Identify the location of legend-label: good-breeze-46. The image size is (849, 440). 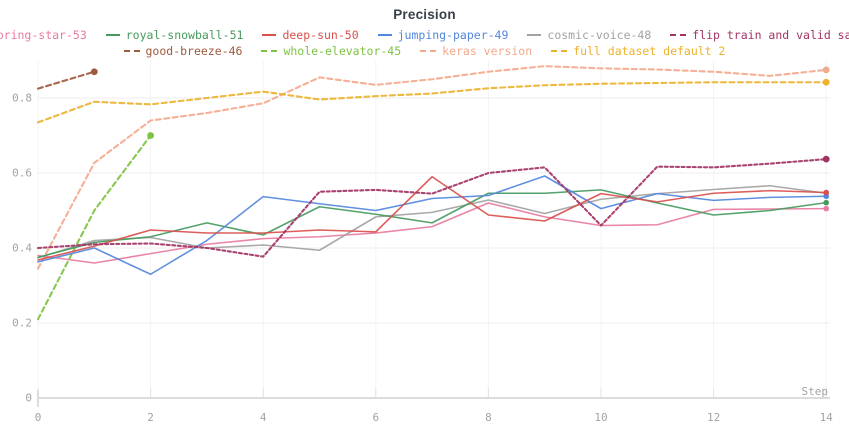
(194, 51).